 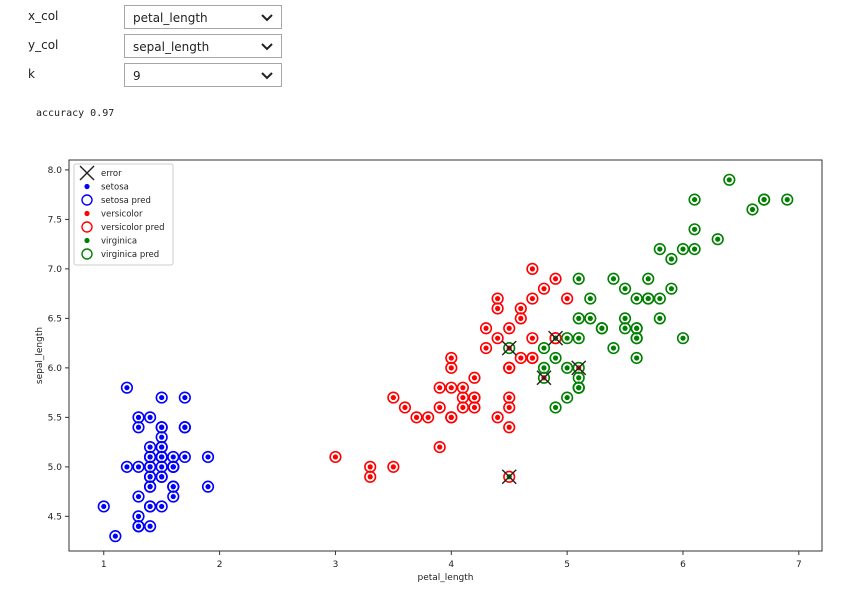 I want to click on legend-versicolor-icon, so click(x=87, y=213).